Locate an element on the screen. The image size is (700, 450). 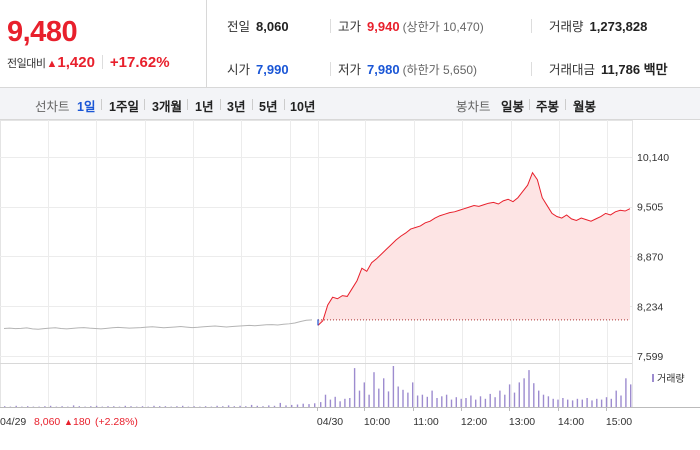
y-axis: 10,140 9,505 8,870 8,234 7,599 is located at coordinates (653, 257).